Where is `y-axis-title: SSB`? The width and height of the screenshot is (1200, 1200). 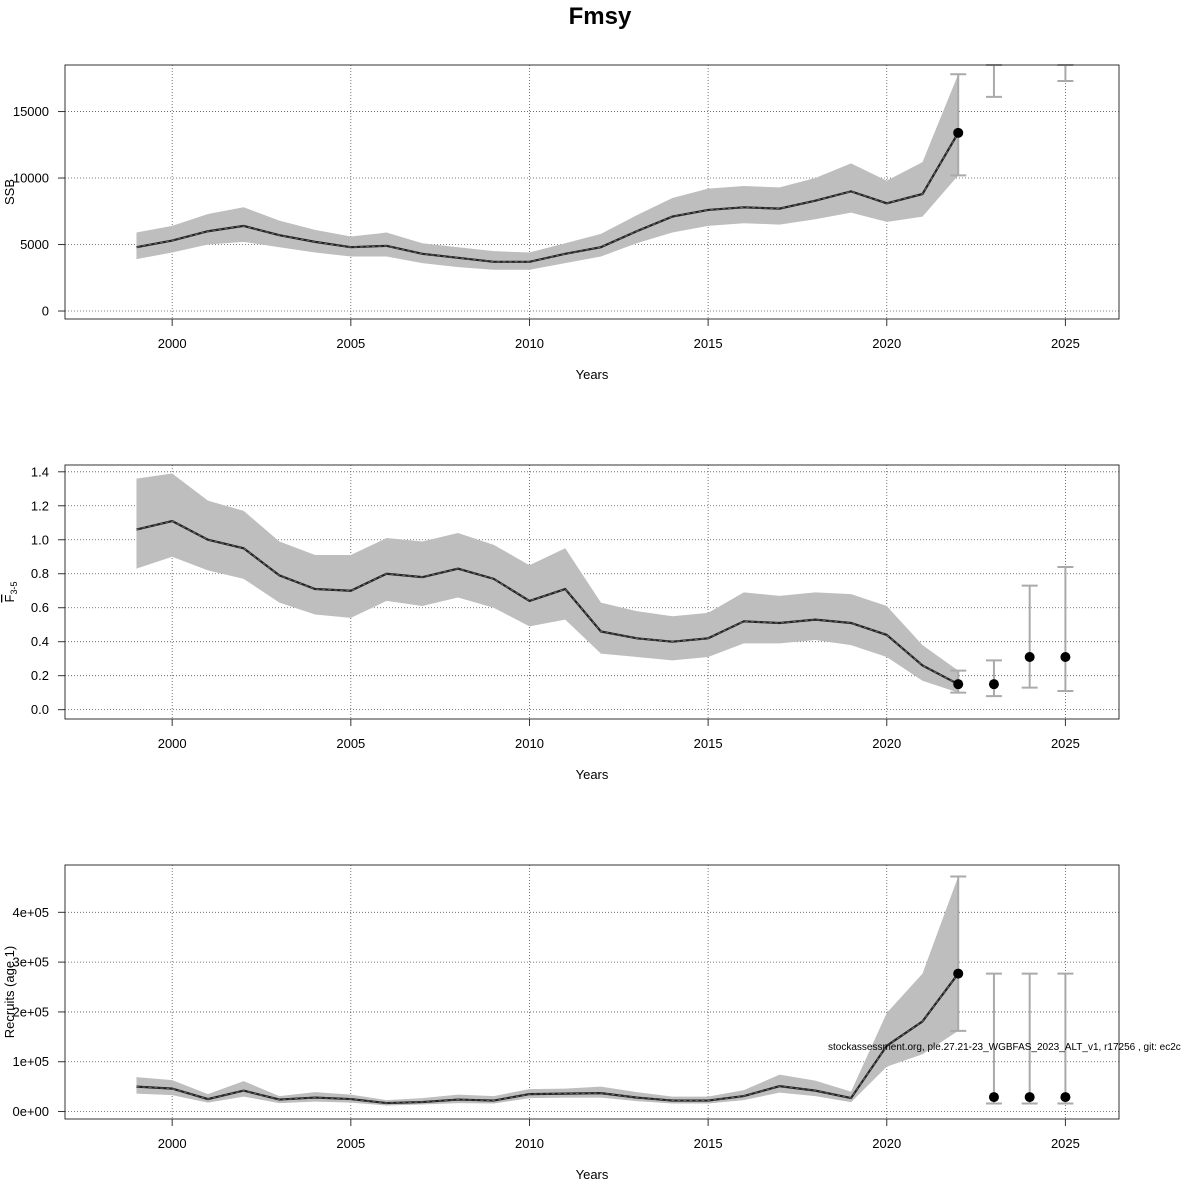
y-axis-title: SSB is located at coordinates (9, 192).